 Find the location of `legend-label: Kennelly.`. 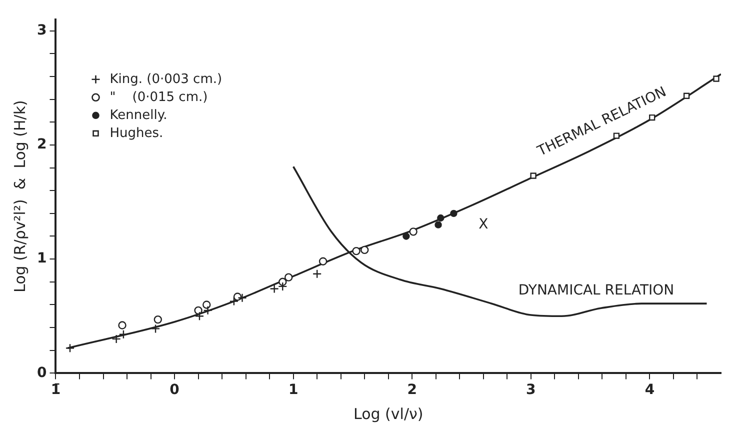

legend-label: Kennelly. is located at coordinates (139, 115).